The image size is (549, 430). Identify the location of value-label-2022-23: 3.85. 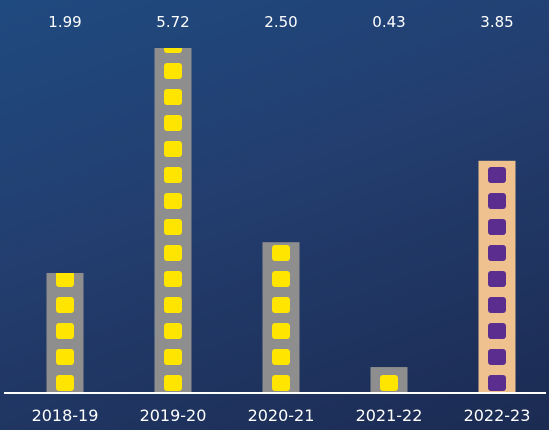
(496, 22).